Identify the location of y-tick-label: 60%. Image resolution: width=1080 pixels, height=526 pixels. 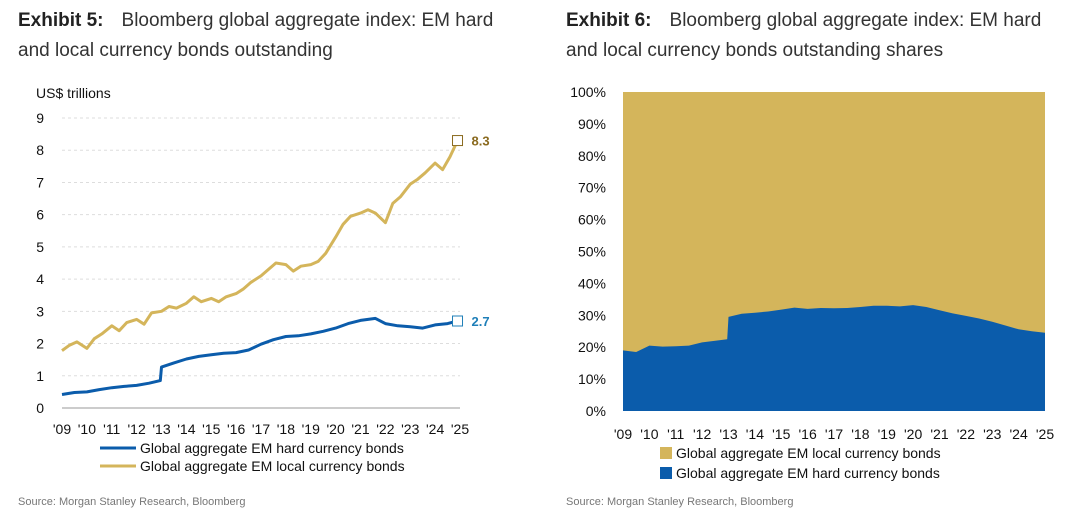
(592, 220).